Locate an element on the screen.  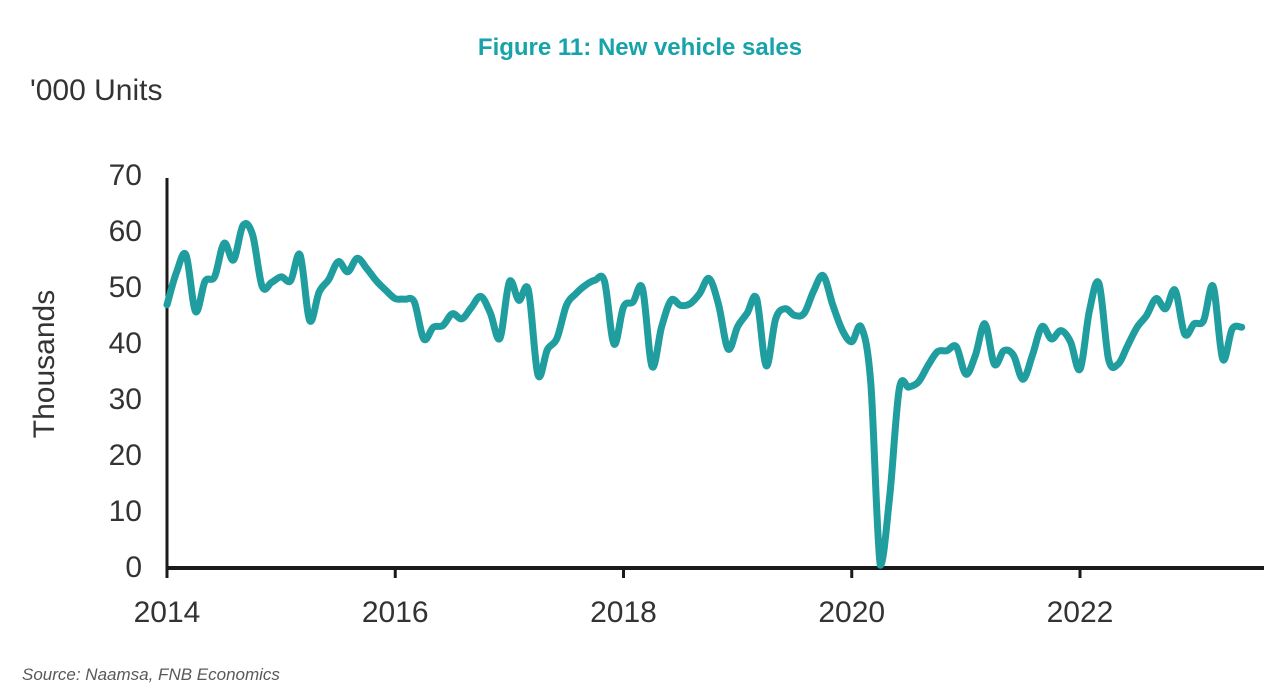
source-text: Source: Naamsa, FNB Economics is located at coordinates (151, 674).